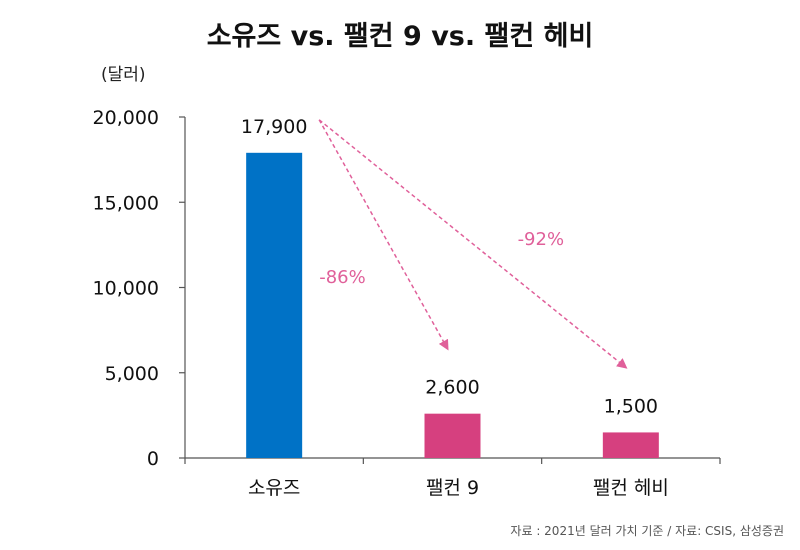 The width and height of the screenshot is (800, 550). Describe the element at coordinates (126, 118) in the screenshot. I see `y-tick-label: 20,000` at that location.